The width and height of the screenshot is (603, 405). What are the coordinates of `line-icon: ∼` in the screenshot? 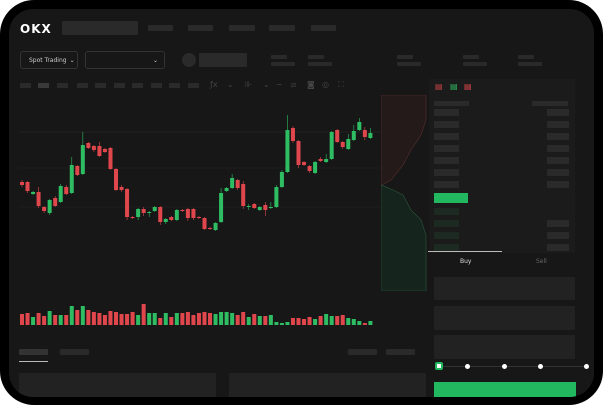 It's located at (279, 84).